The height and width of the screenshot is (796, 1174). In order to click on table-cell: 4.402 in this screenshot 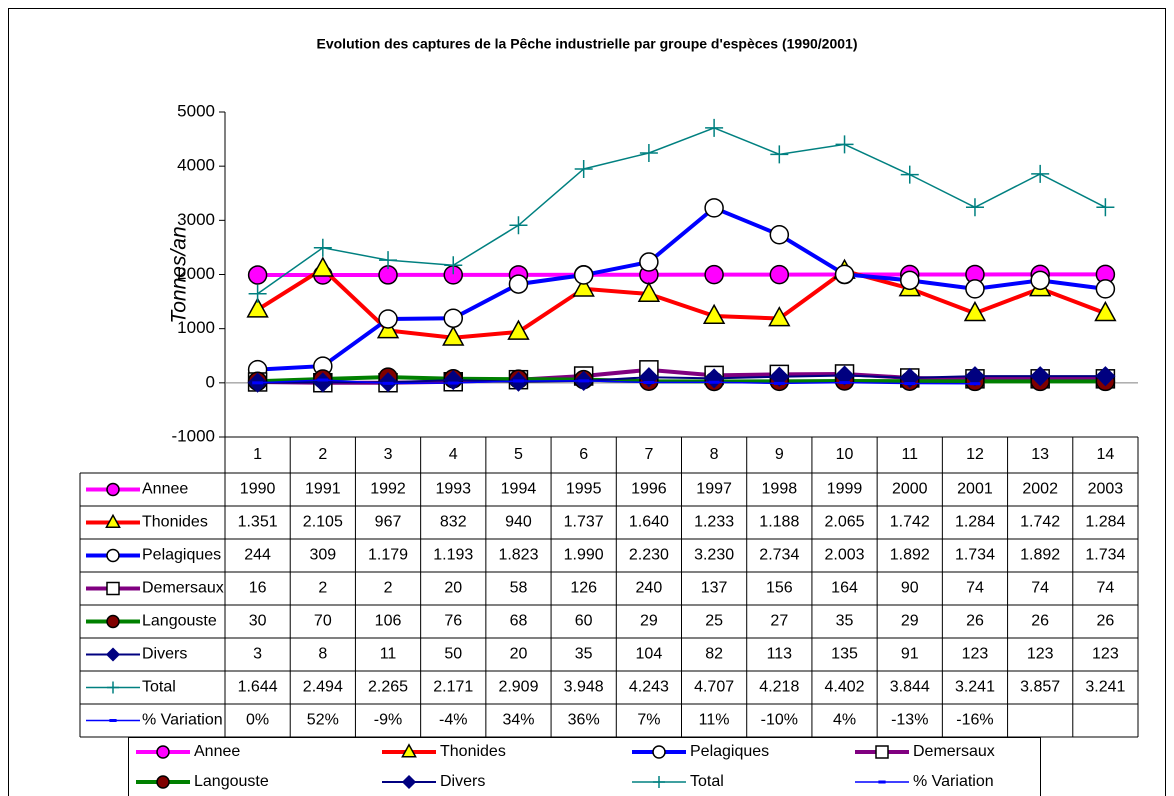, I will do `click(845, 687)`.